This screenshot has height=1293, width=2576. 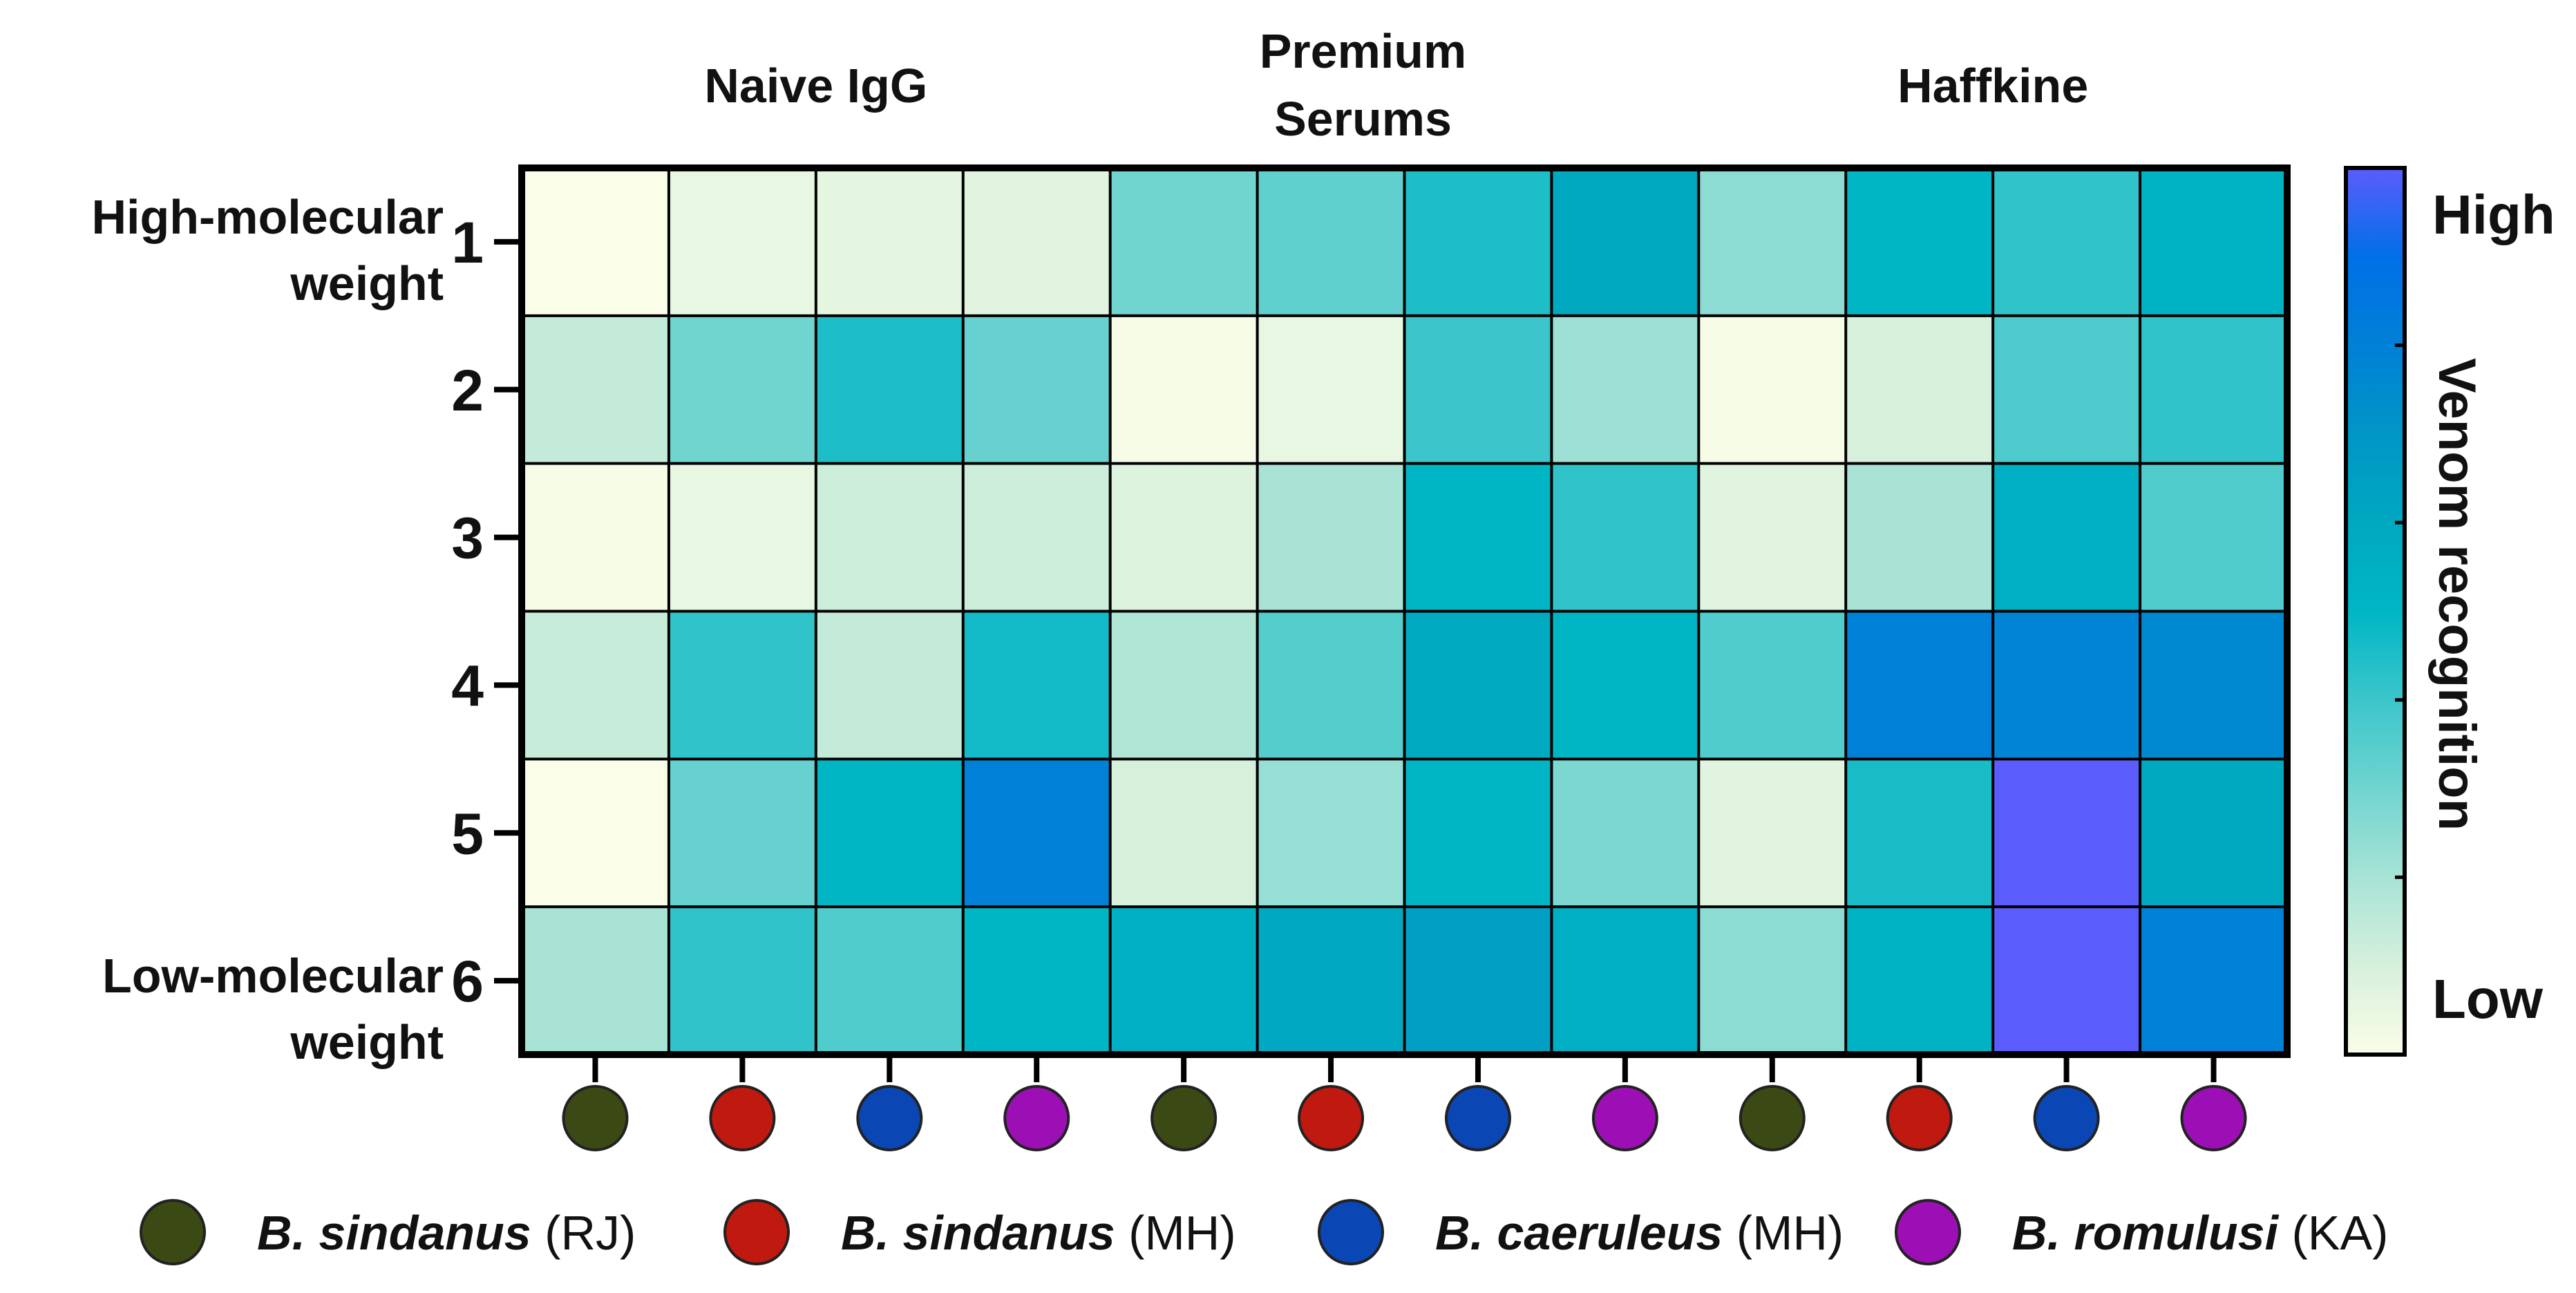 What do you see at coordinates (1331, 389) in the screenshot?
I see `heatmap-cell-r2-c6` at bounding box center [1331, 389].